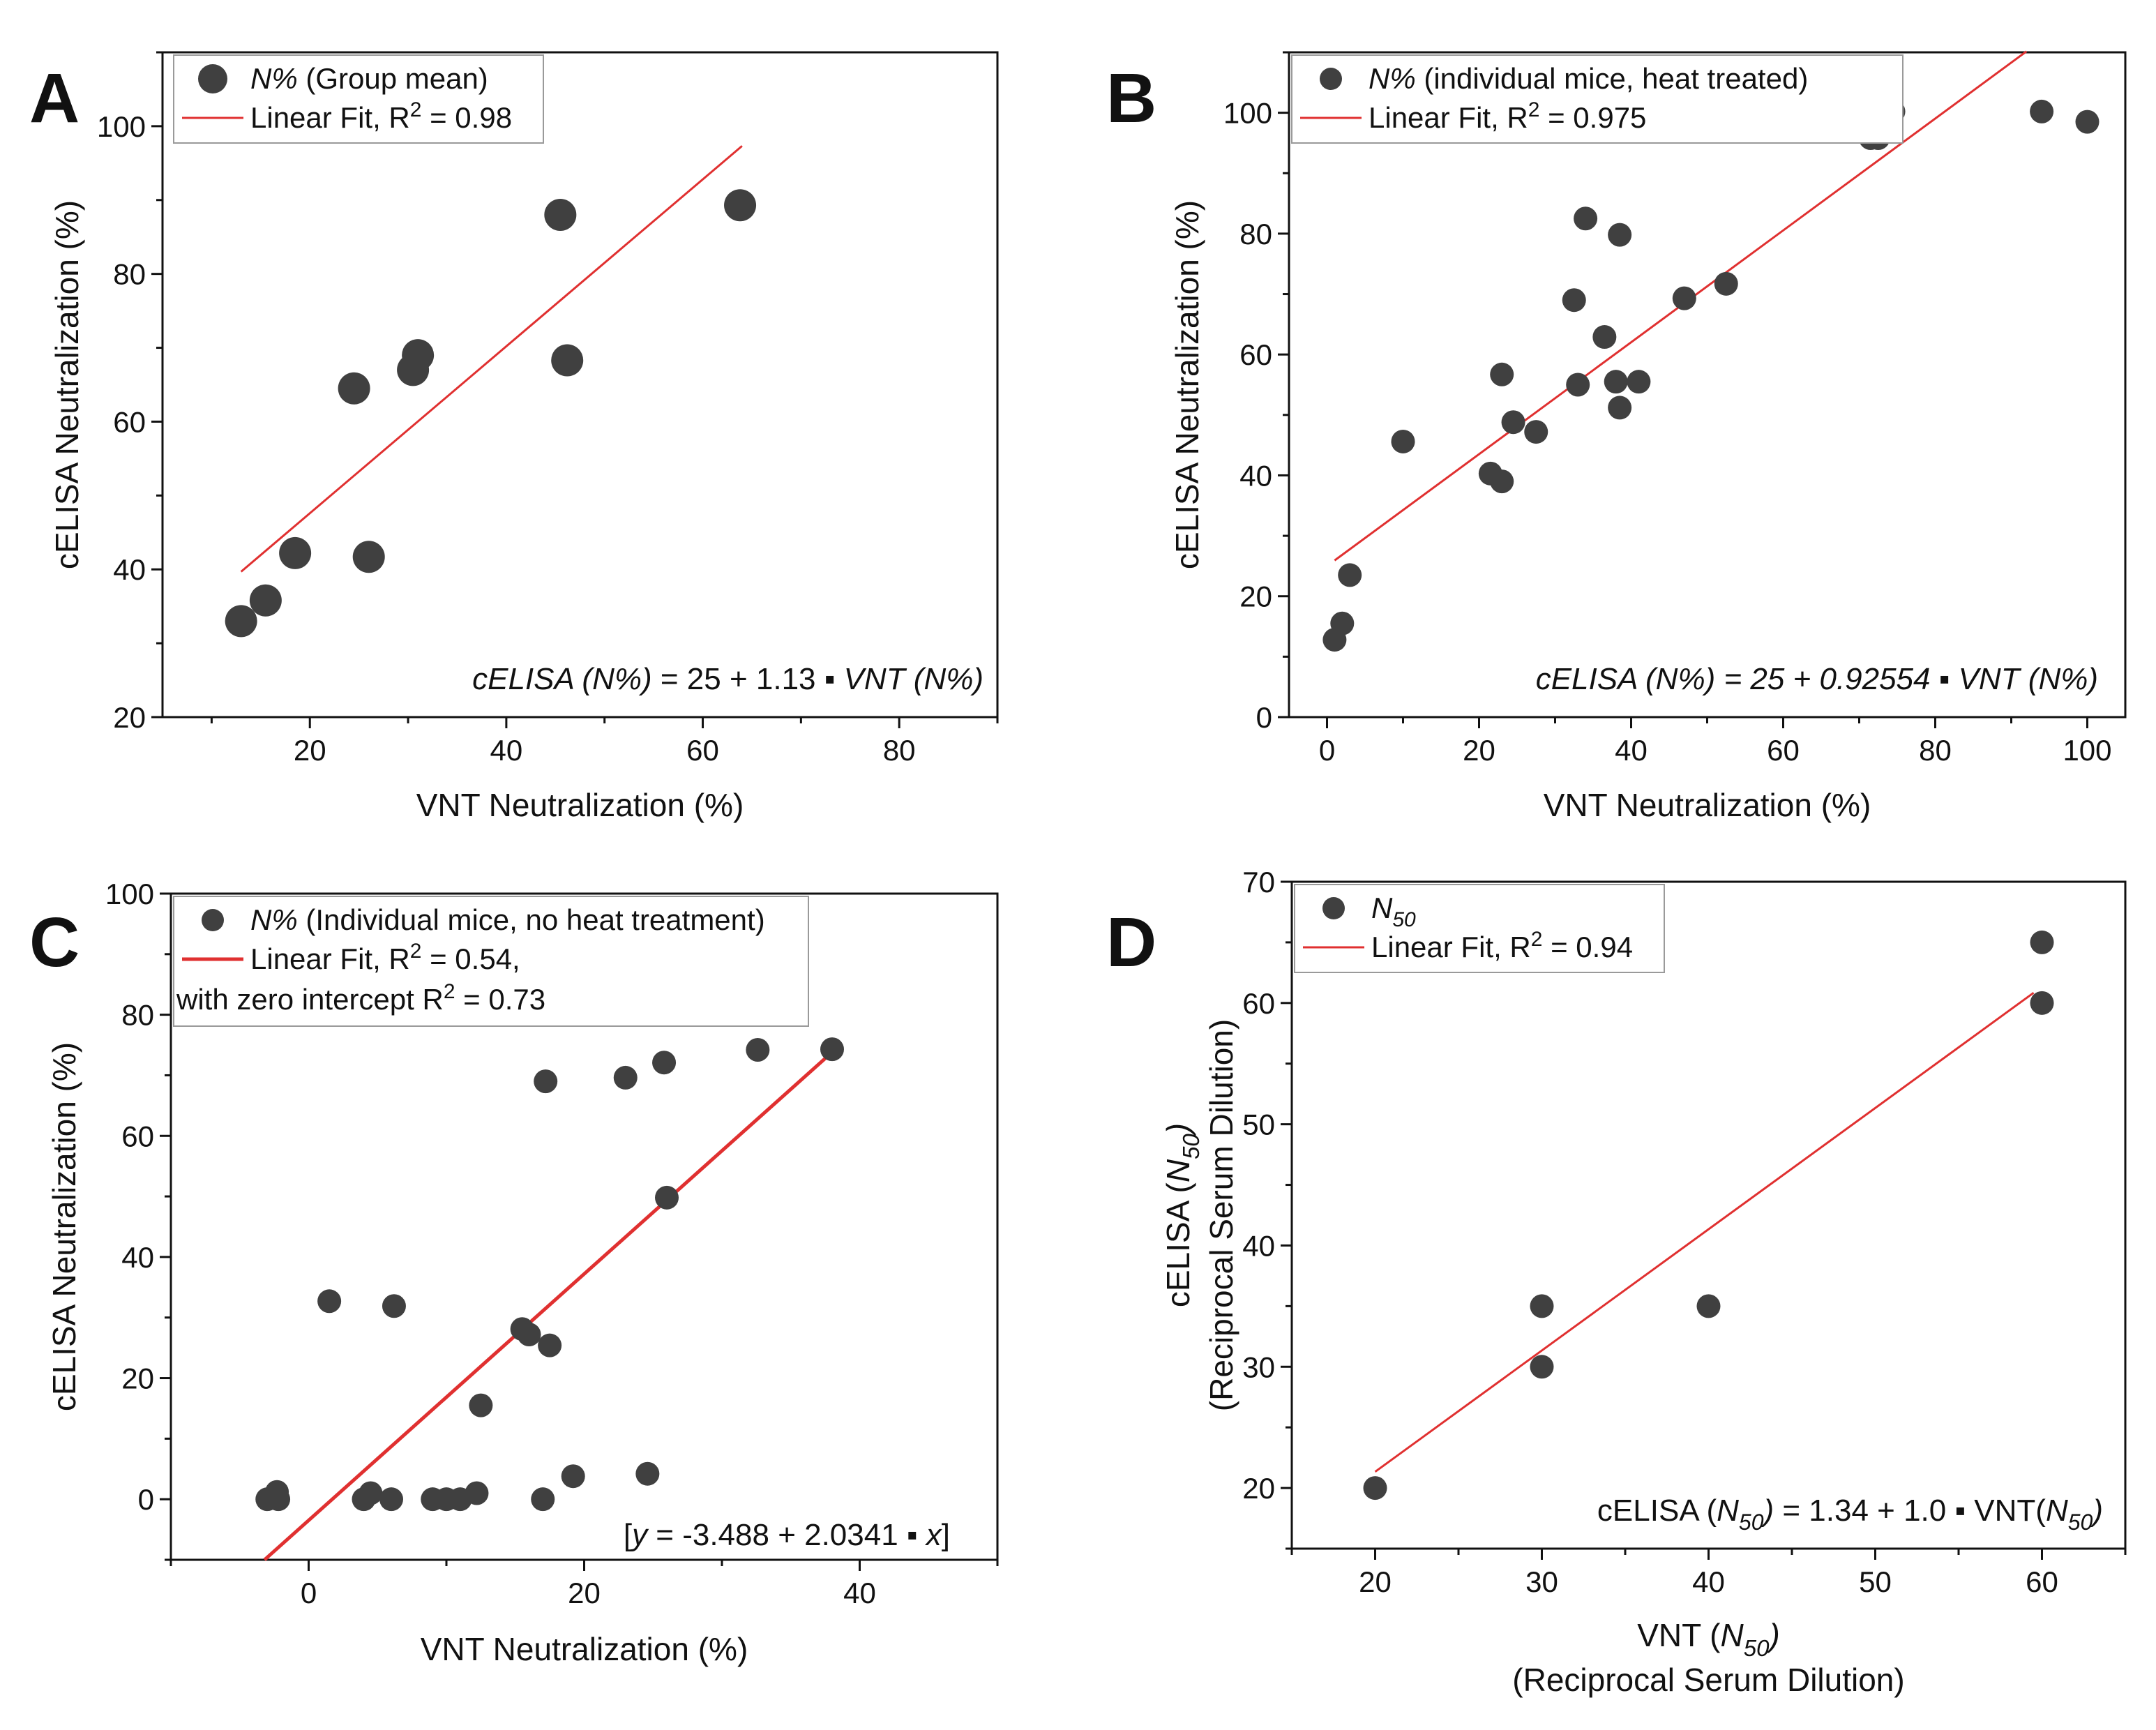 This screenshot has height=1730, width=2156. I want to click on fit-equation-c-part-2: = -3.488 + 2.0341, so click(777, 1535).